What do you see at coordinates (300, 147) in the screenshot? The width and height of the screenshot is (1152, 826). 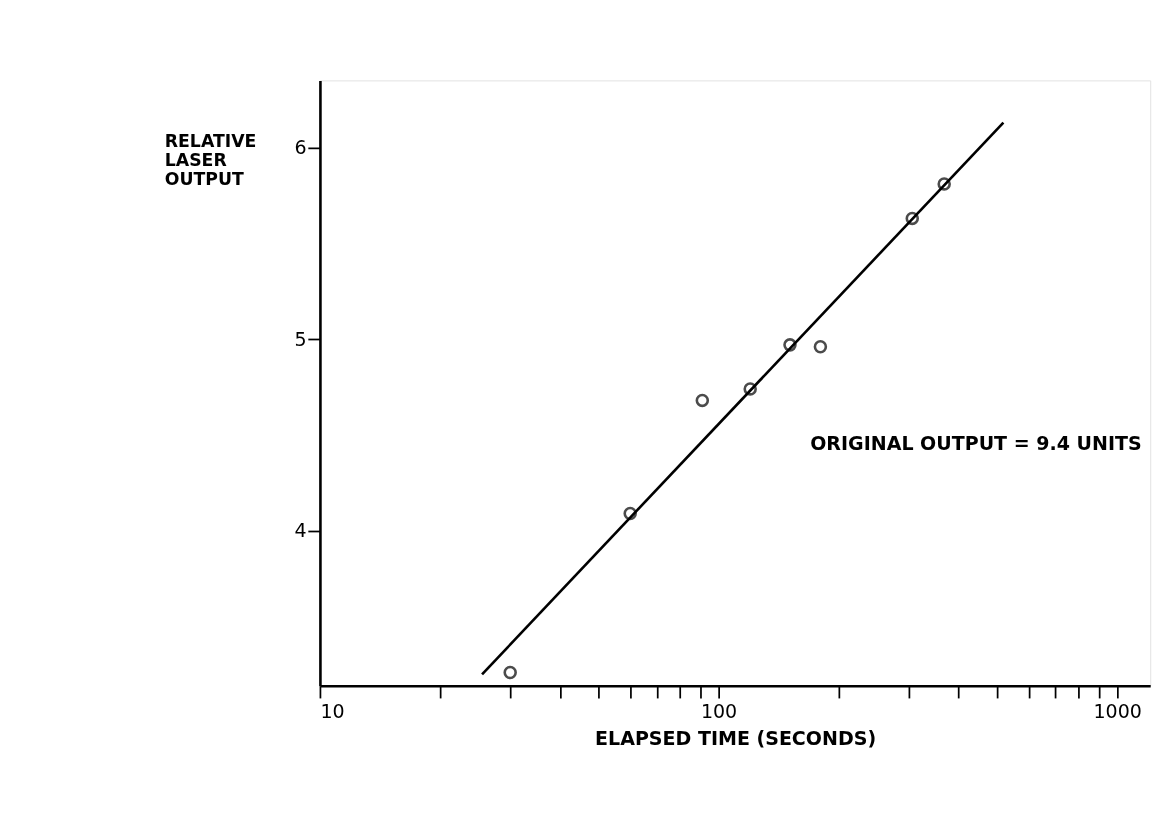 I see `y-tick-label: 6` at bounding box center [300, 147].